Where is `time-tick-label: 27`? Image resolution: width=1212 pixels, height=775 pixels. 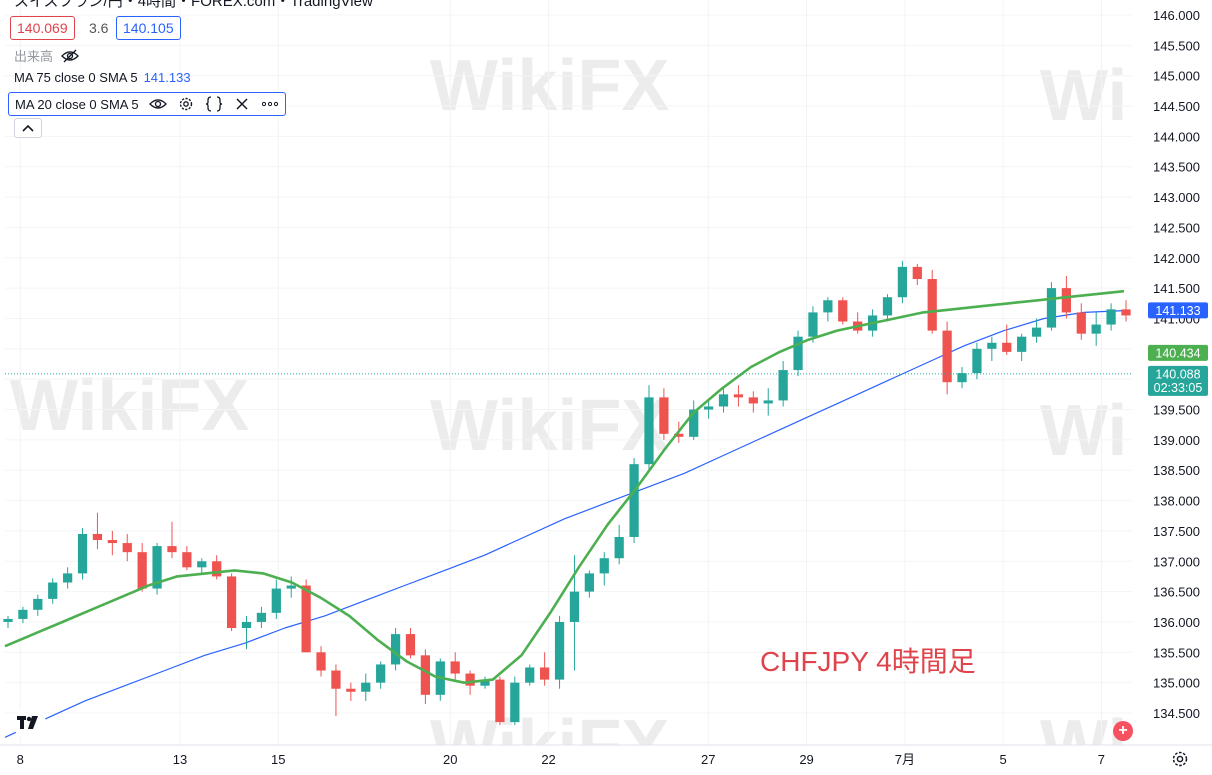 time-tick-label: 27 is located at coordinates (708, 759).